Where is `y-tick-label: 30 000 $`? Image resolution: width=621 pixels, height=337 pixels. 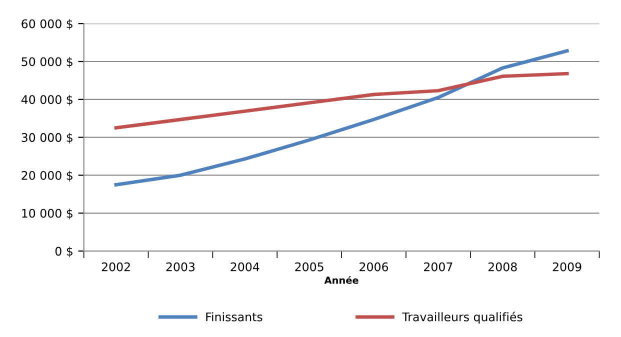
y-tick-label: 30 000 $ is located at coordinates (47, 138).